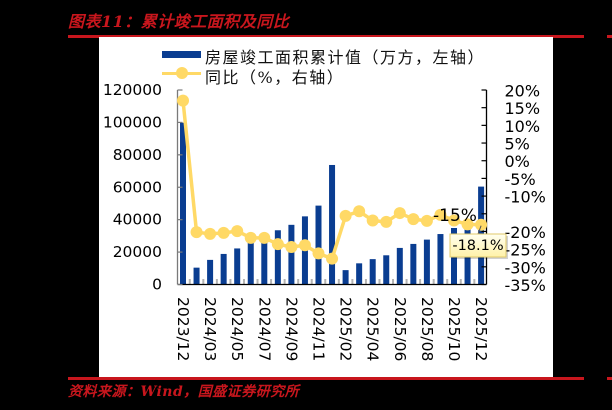 This screenshot has height=410, width=612. What do you see at coordinates (517, 161) in the screenshot?
I see `right-y-tick-label: 0%` at bounding box center [517, 161].